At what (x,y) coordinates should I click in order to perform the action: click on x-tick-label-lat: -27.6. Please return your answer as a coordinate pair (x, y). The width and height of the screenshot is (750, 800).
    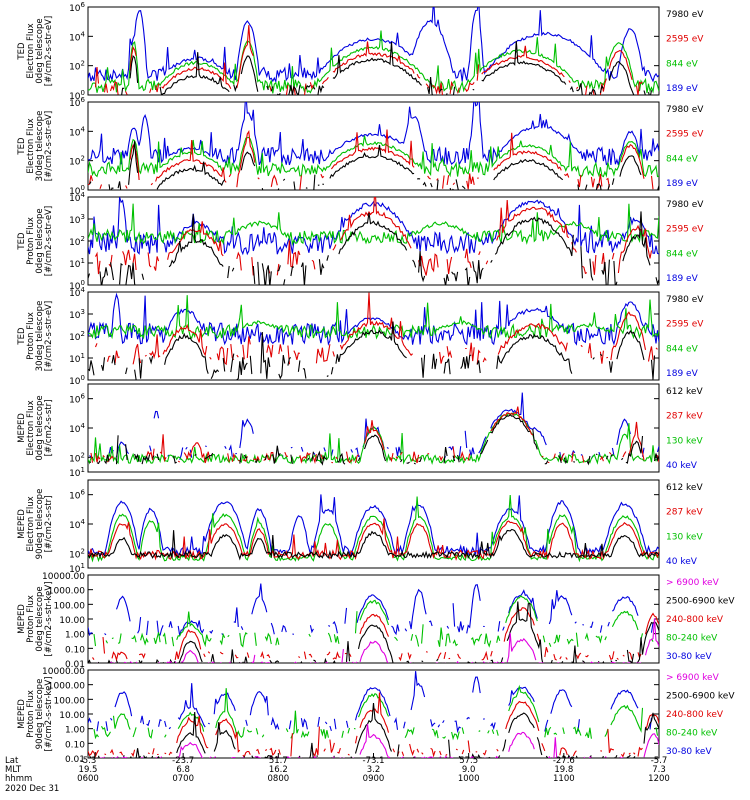
    Looking at the image, I should click on (564, 761).